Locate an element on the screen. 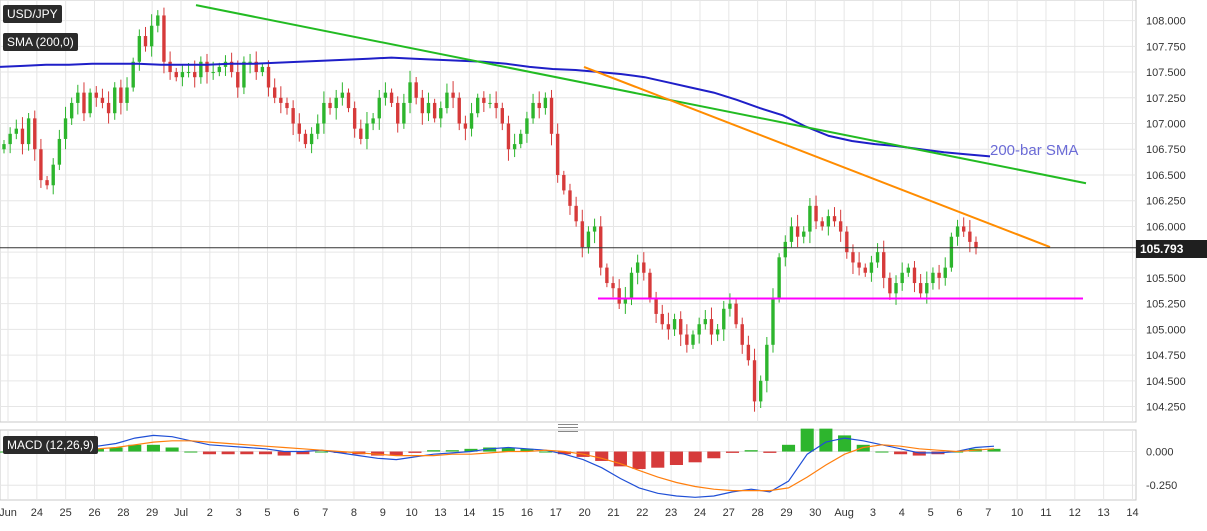  x-tick-label: Aug is located at coordinates (844, 513).